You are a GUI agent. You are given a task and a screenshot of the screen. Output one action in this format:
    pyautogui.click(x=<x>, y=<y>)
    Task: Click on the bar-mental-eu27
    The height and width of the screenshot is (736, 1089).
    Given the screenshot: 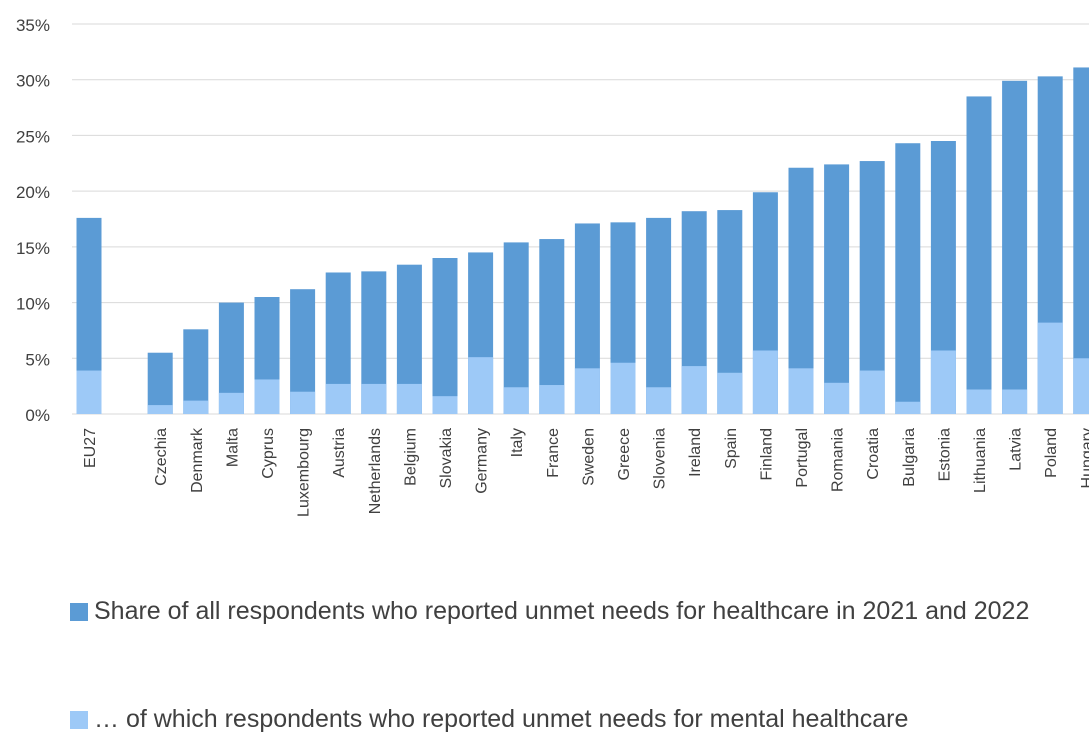 What is the action you would take?
    pyautogui.click(x=89, y=392)
    